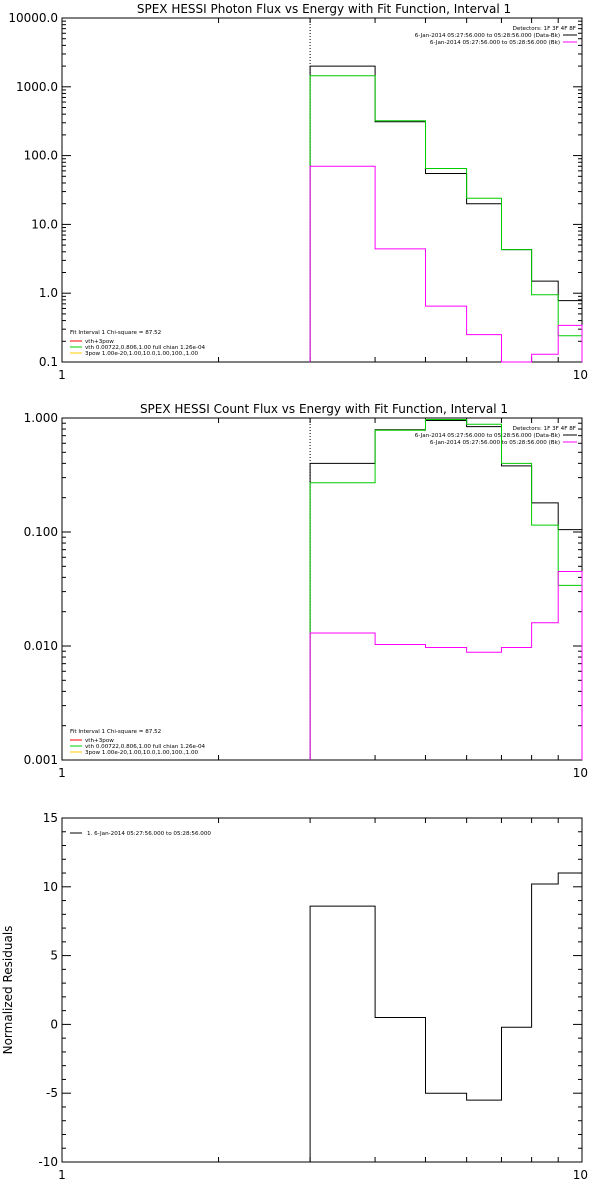 Image resolution: width=600 pixels, height=1200 pixels. Describe the element at coordinates (41, 646) in the screenshot. I see `y-tick-label: 0.010` at that location.